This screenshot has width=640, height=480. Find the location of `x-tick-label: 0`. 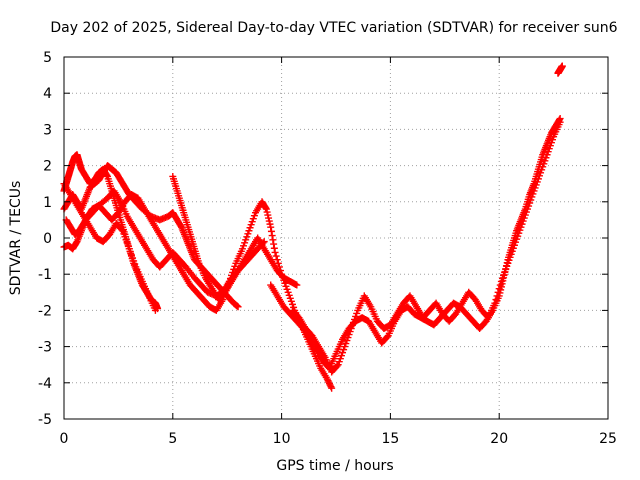

x-tick-label: 0 is located at coordinates (64, 439).